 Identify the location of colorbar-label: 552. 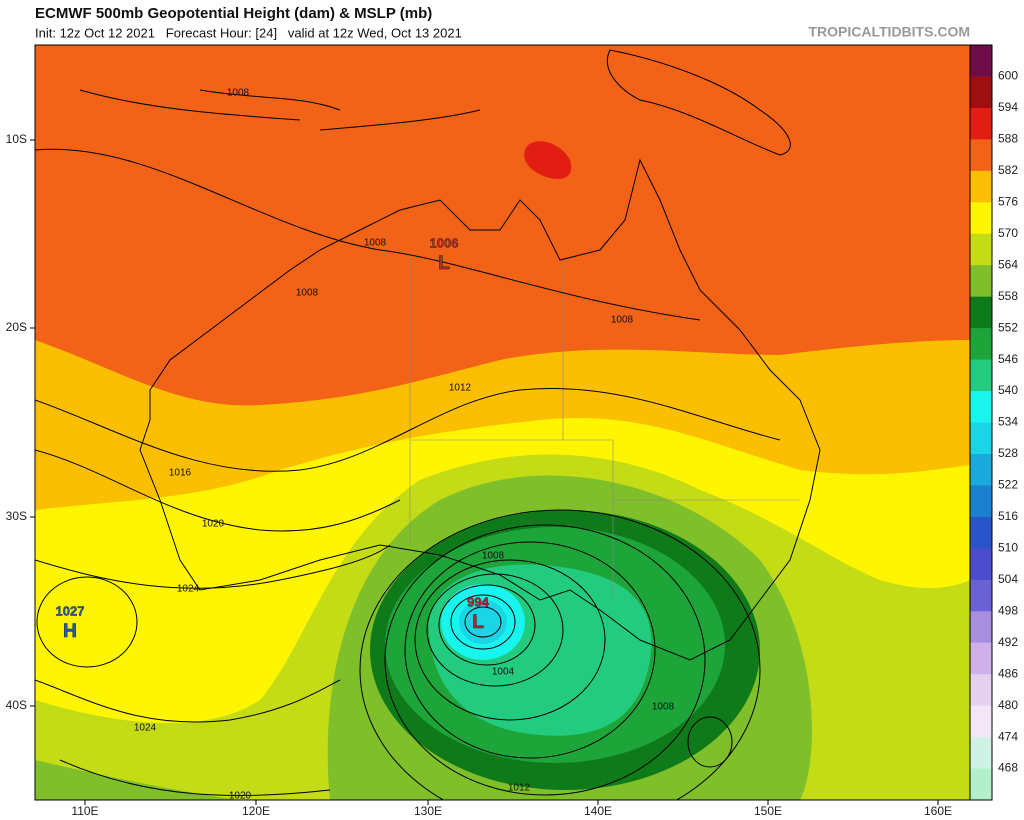
(1008, 327).